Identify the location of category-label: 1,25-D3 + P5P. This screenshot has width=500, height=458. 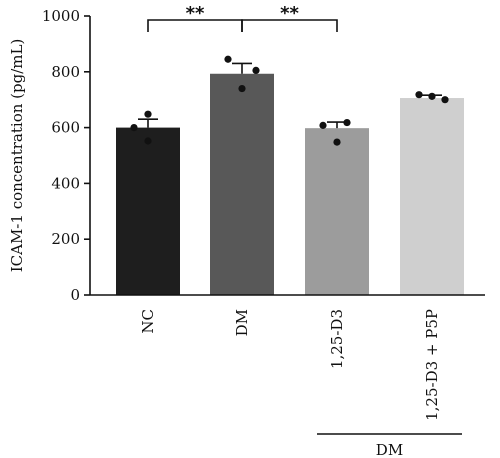
(432, 365).